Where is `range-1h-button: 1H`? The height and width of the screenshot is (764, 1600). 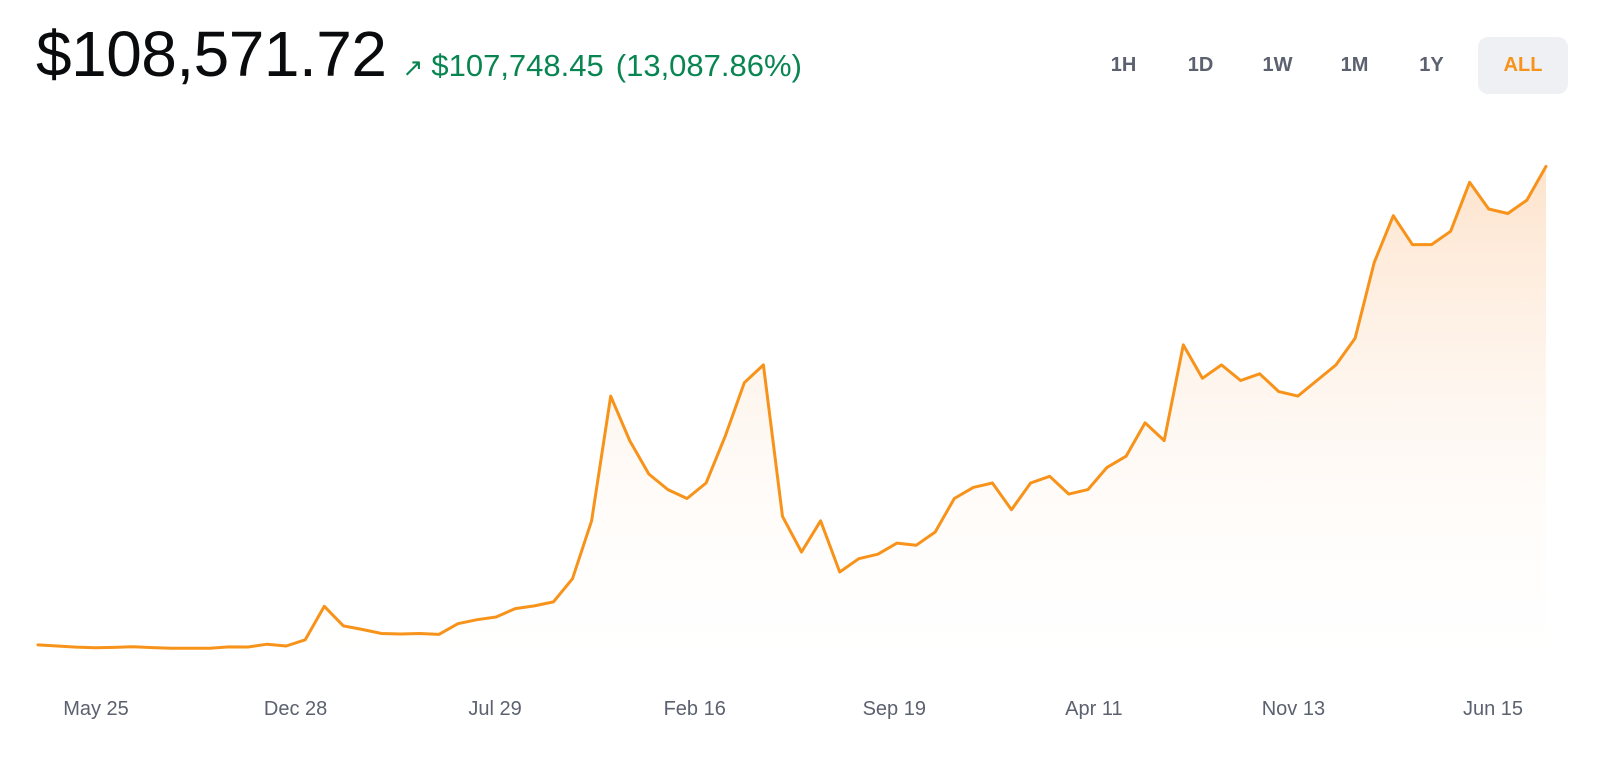 range-1h-button: 1H is located at coordinates (1123, 65).